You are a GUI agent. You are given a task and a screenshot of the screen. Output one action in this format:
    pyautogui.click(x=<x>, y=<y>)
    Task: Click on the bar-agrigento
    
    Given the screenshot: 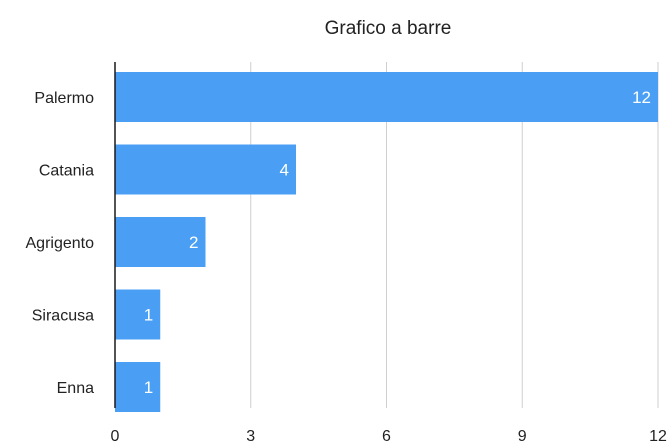 What is the action you would take?
    pyautogui.click(x=160, y=242)
    